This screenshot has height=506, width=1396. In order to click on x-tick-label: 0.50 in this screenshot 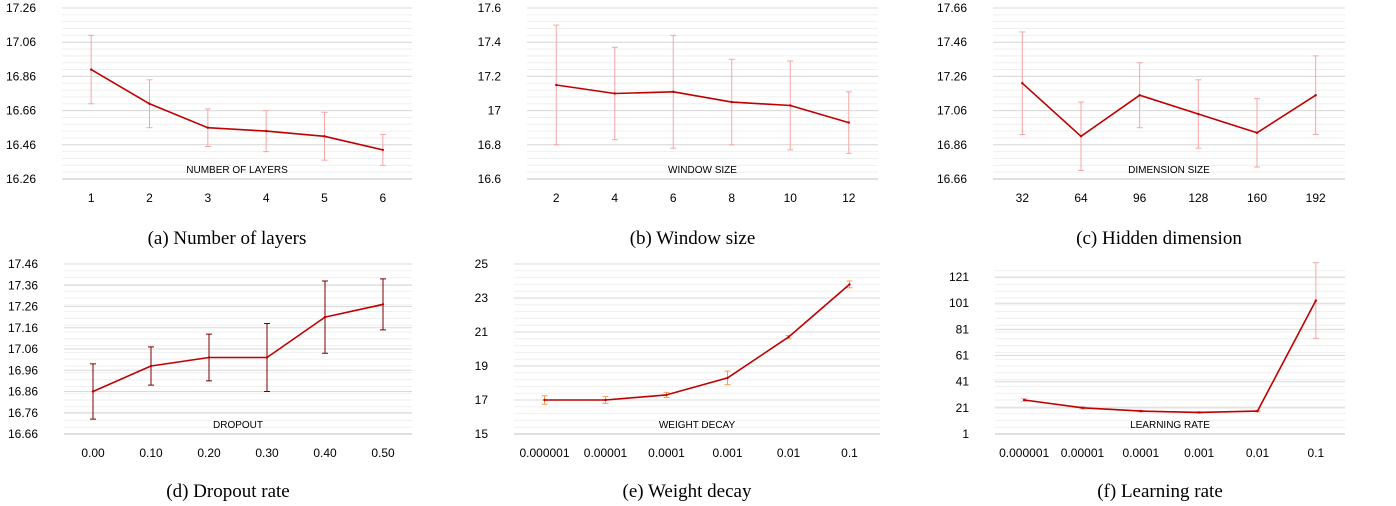, I will do `click(383, 453)`.